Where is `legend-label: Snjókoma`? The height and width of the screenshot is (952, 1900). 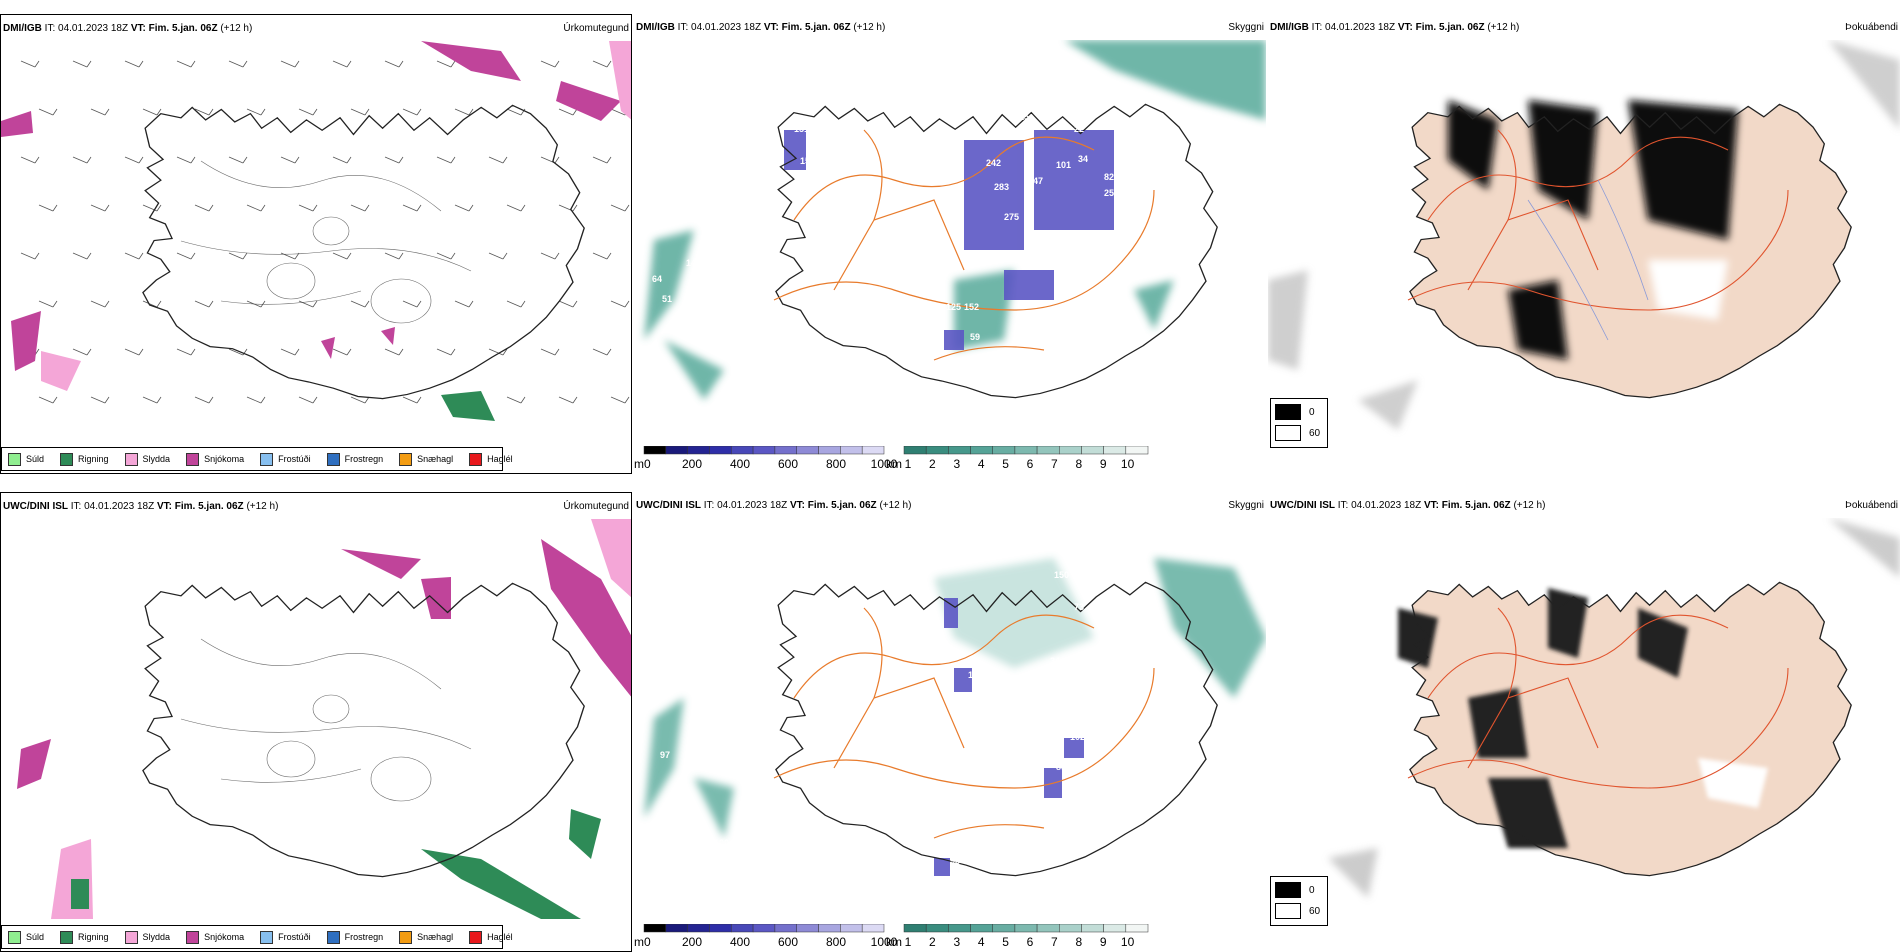
legend-label: Snjókoma is located at coordinates (224, 459).